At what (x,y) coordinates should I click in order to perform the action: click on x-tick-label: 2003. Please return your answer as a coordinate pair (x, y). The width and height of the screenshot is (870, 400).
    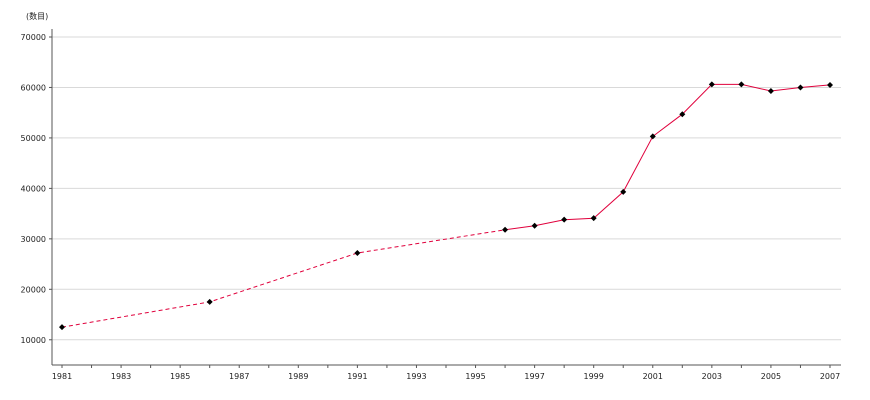
    Looking at the image, I should click on (712, 376).